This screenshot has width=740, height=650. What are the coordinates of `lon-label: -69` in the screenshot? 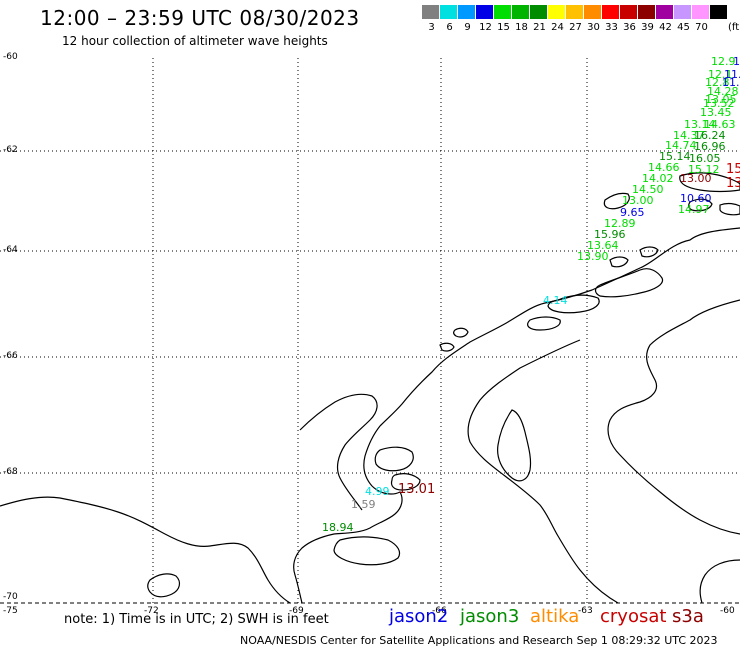 It's located at (296, 611).